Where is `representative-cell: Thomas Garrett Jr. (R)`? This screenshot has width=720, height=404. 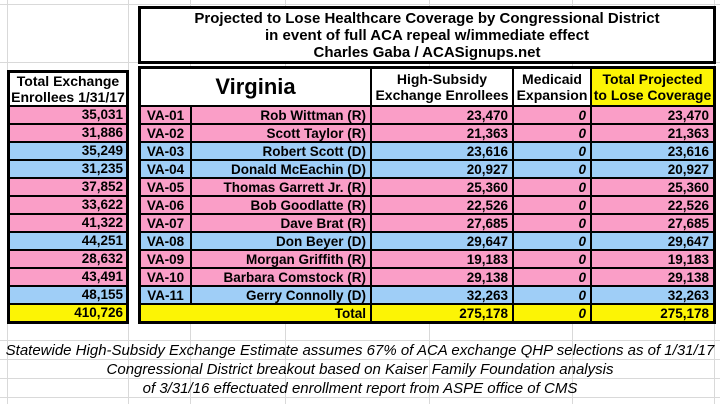
representative-cell: Thomas Garrett Jr. (R) is located at coordinates (282, 187).